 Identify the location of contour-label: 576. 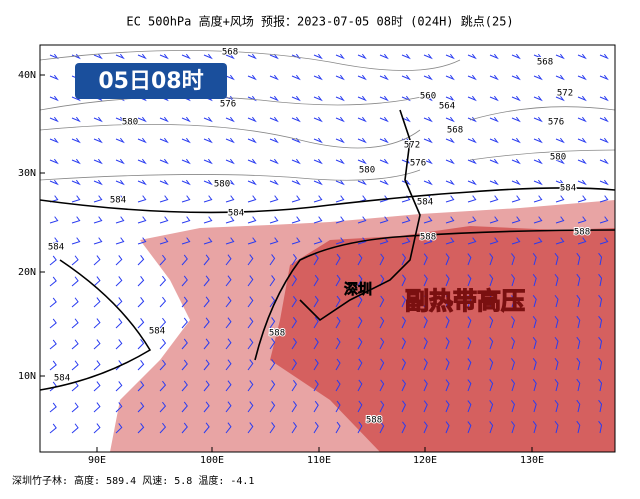
(418, 164).